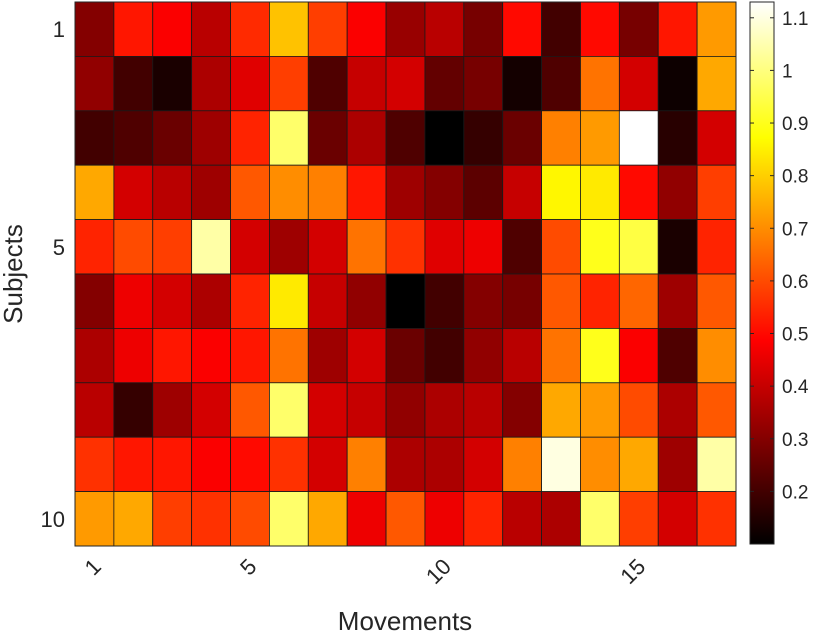  Describe the element at coordinates (787, 71) in the screenshot. I see `colorbar-tick-label: 1` at that location.